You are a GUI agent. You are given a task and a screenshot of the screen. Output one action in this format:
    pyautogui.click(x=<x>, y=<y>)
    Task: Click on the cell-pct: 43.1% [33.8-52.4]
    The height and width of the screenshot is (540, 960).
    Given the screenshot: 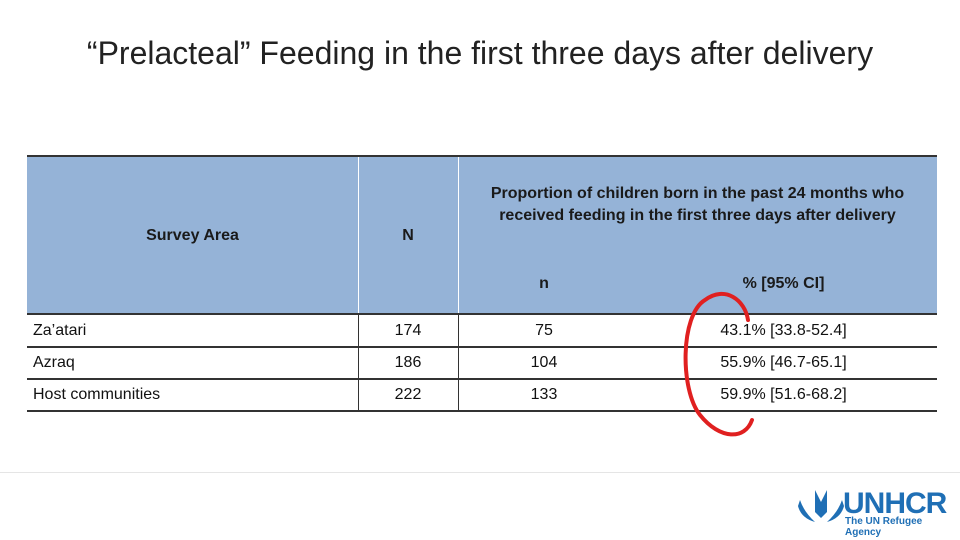 What is the action you would take?
    pyautogui.click(x=783, y=330)
    